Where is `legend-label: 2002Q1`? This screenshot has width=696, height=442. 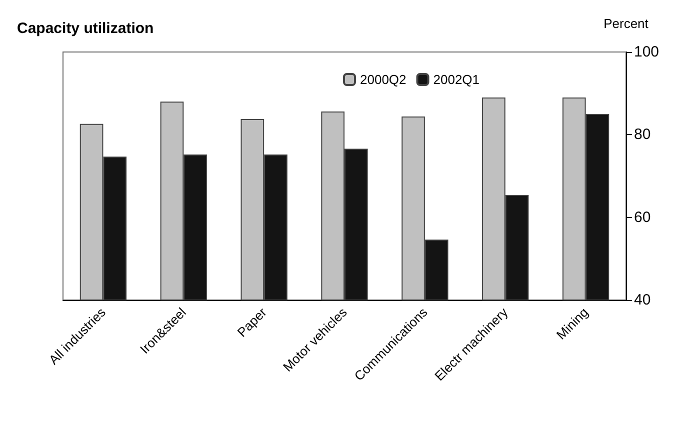
legend-label: 2002Q1 is located at coordinates (456, 79).